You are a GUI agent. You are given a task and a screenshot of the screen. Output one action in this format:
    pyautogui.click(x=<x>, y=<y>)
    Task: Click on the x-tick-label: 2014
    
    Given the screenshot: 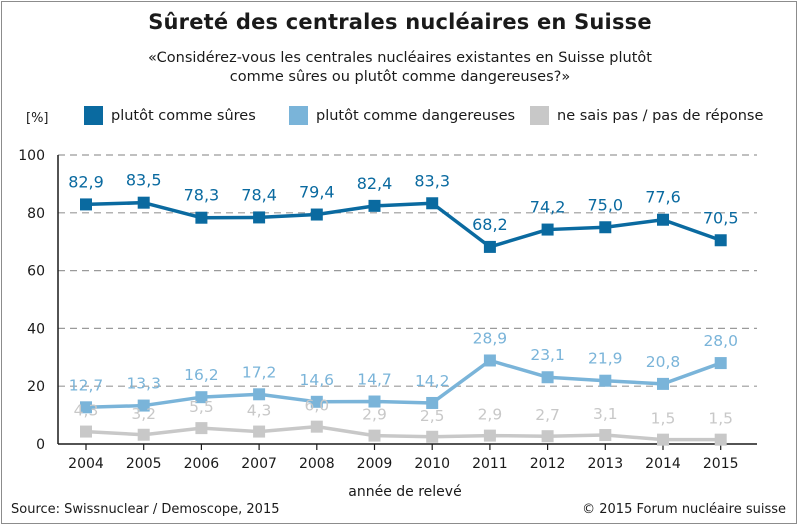 What is the action you would take?
    pyautogui.click(x=663, y=464)
    